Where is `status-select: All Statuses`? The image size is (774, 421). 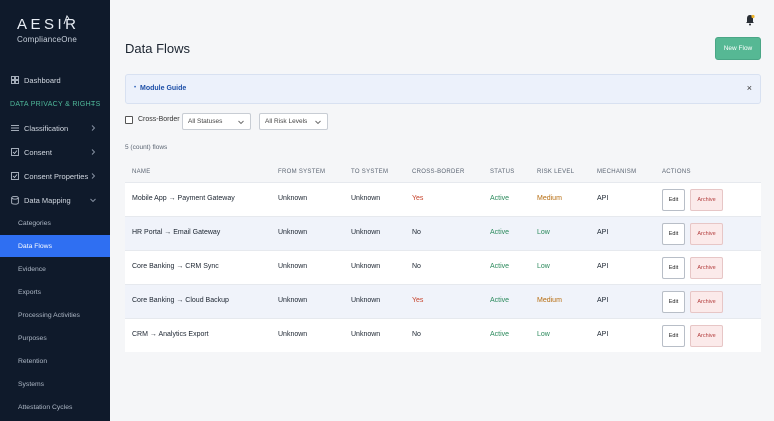 status-select: All Statuses is located at coordinates (216, 121).